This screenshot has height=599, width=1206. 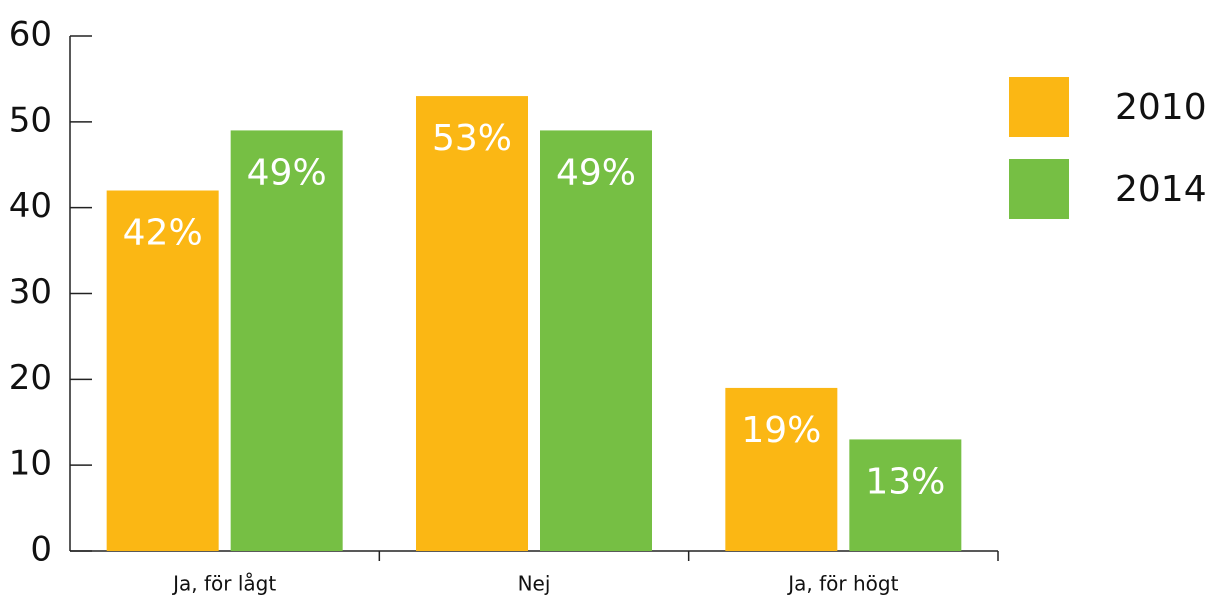 I want to click on legend-label: 2010, so click(x=1160, y=107).